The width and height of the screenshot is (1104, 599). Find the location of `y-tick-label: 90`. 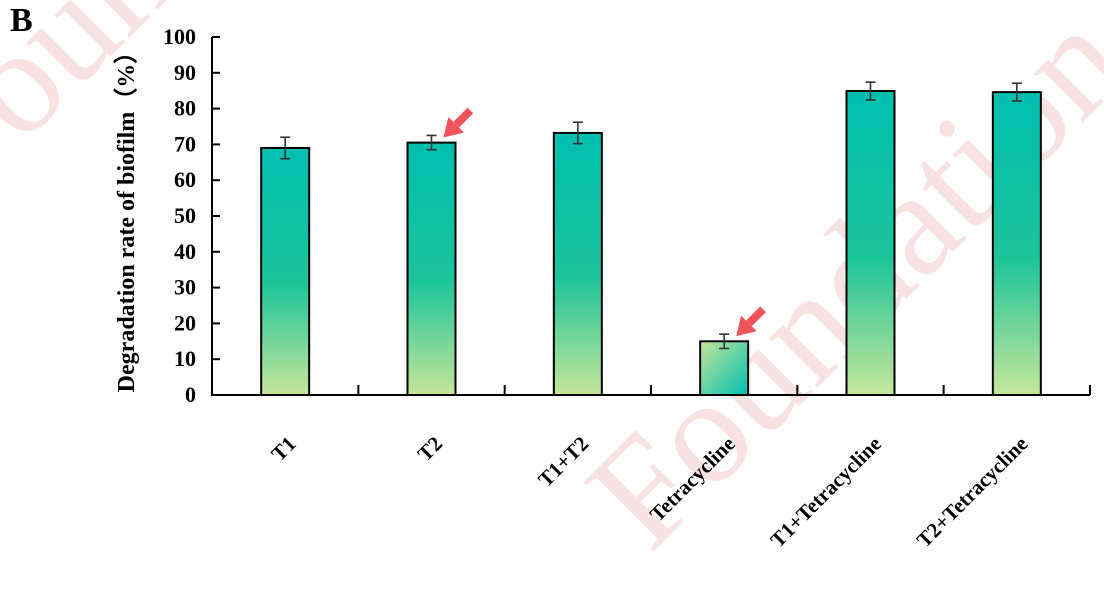

y-tick-label: 90 is located at coordinates (185, 72).